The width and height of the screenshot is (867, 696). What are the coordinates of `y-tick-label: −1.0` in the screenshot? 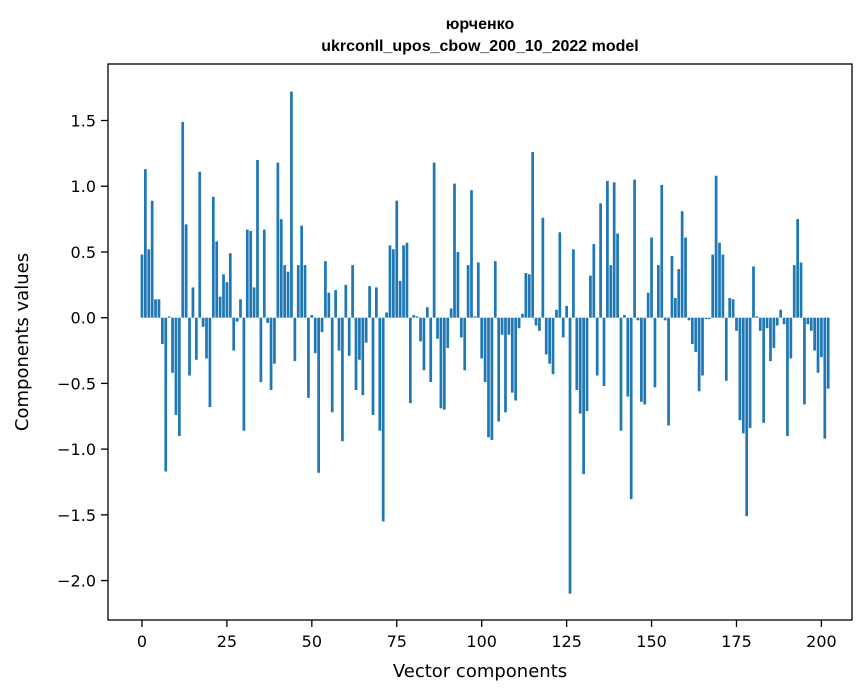 It's located at (76, 449).